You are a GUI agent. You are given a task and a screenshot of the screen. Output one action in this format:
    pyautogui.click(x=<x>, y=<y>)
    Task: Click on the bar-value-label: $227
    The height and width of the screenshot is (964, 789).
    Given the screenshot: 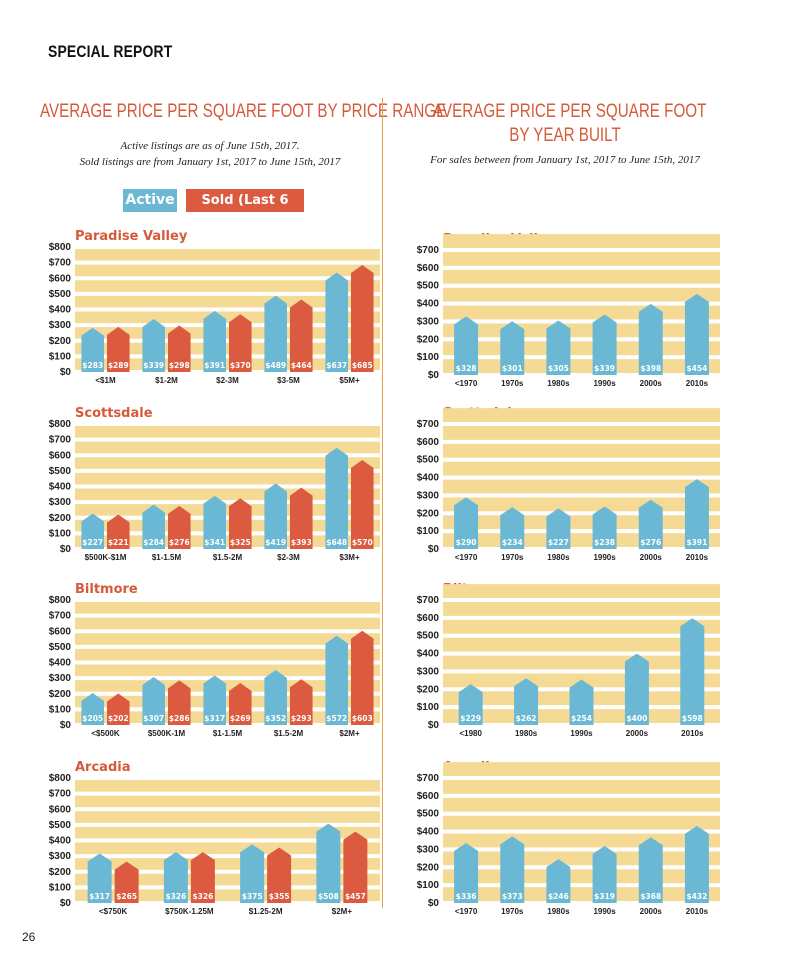 What is the action you would take?
    pyautogui.click(x=92, y=542)
    